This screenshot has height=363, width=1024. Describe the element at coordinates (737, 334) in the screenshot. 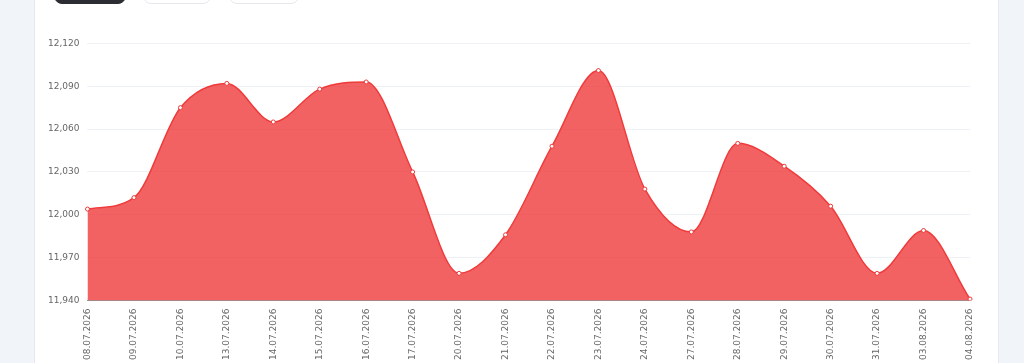

I see `x-tick-label: 28.07.2026` at that location.